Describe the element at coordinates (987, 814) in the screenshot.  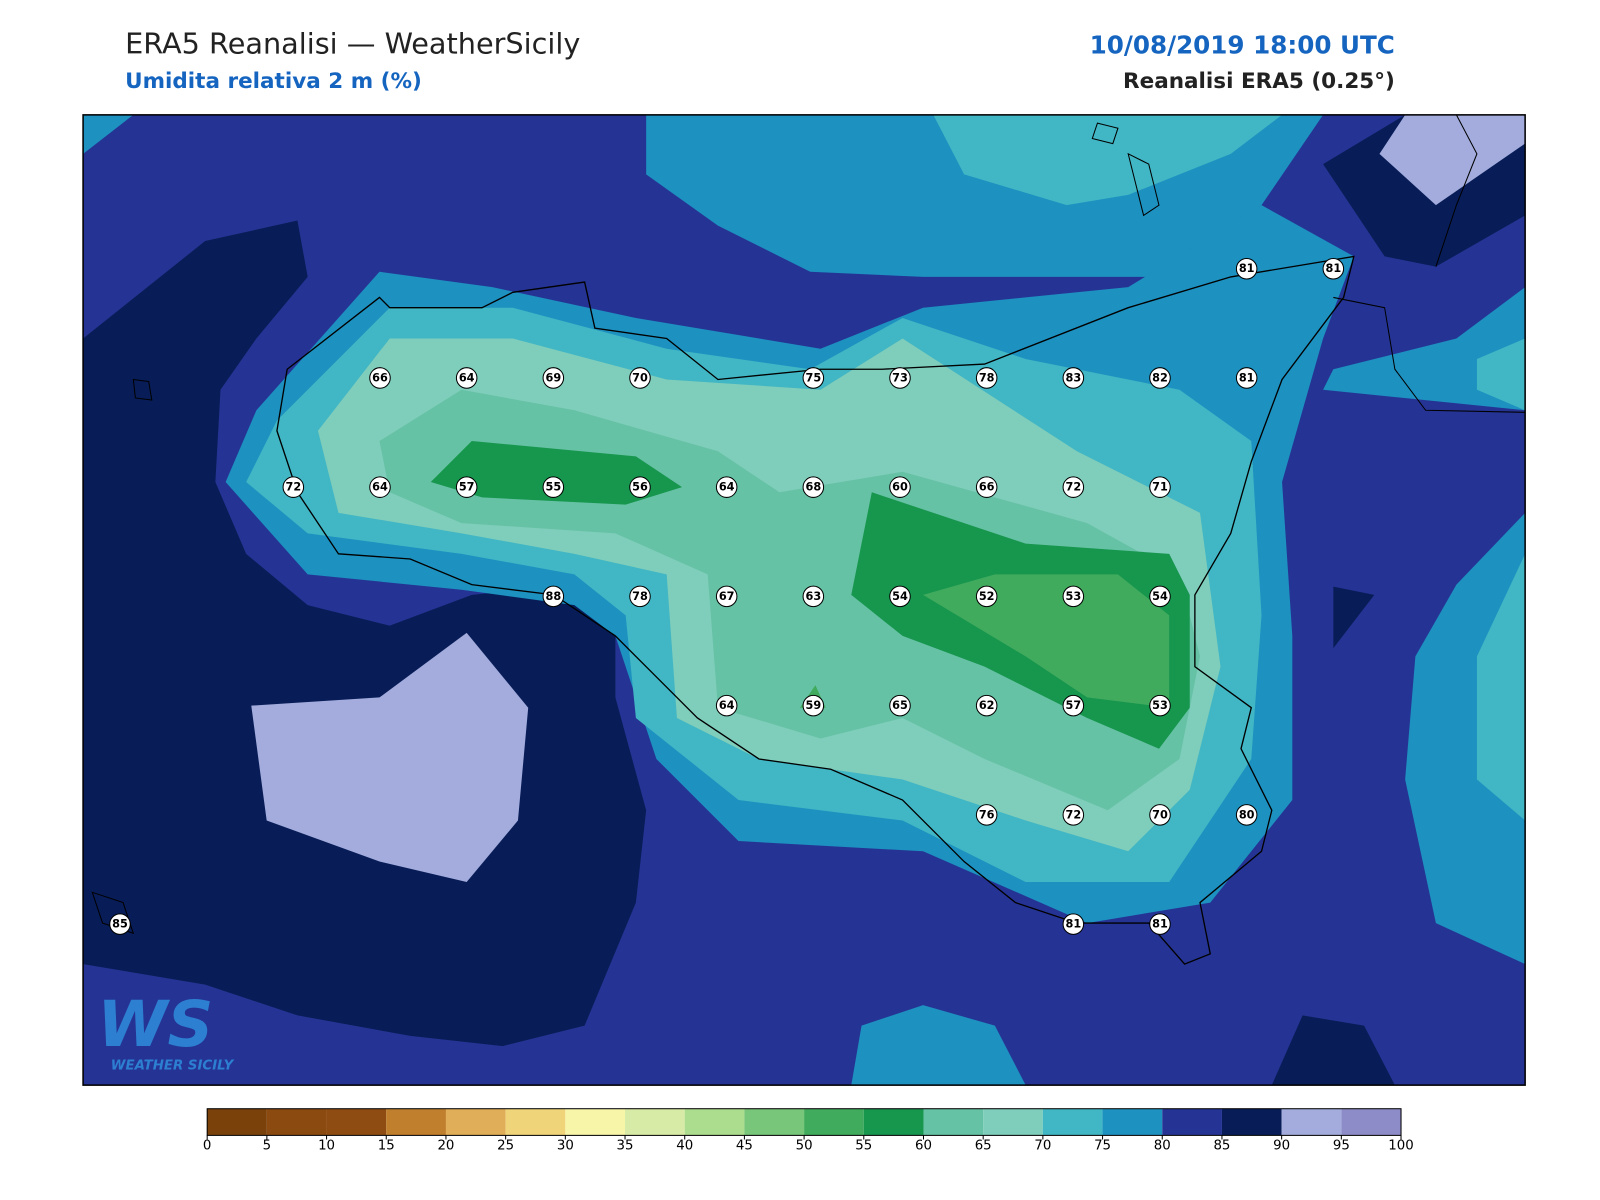
I see `station-value: 76` at that location.